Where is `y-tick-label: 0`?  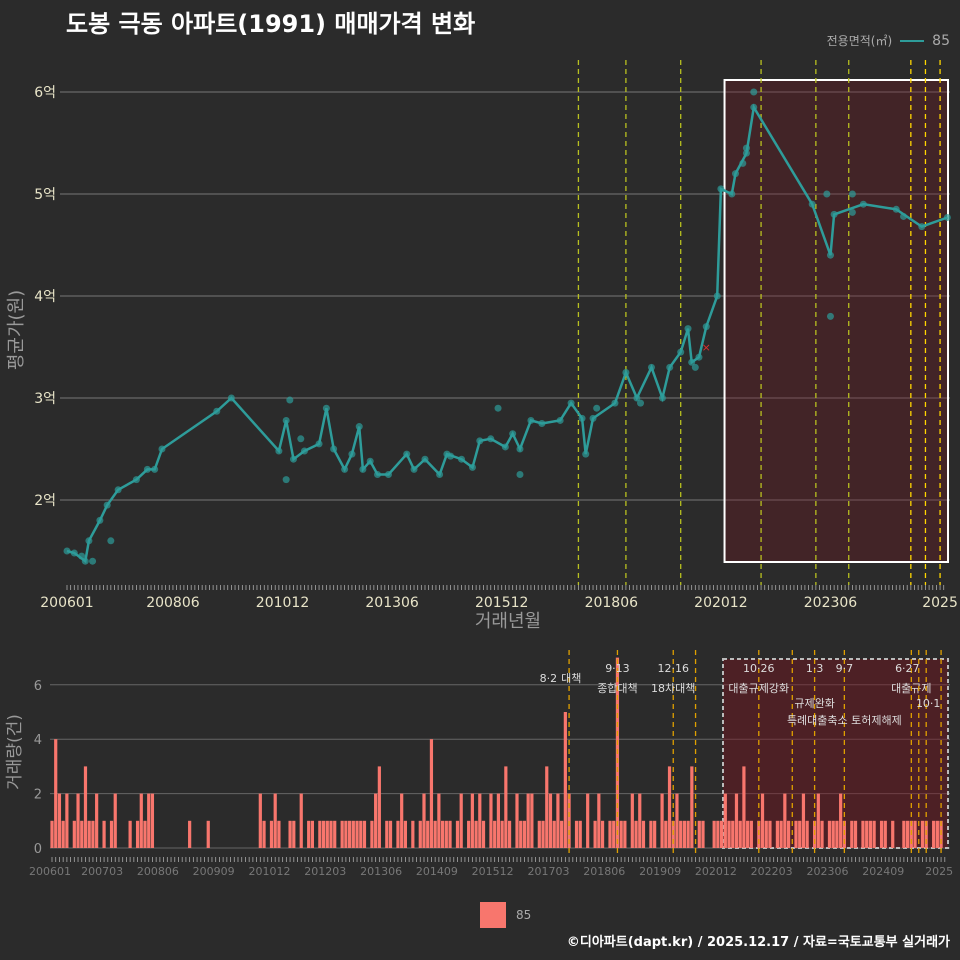 y-tick-label: 0 is located at coordinates (38, 849).